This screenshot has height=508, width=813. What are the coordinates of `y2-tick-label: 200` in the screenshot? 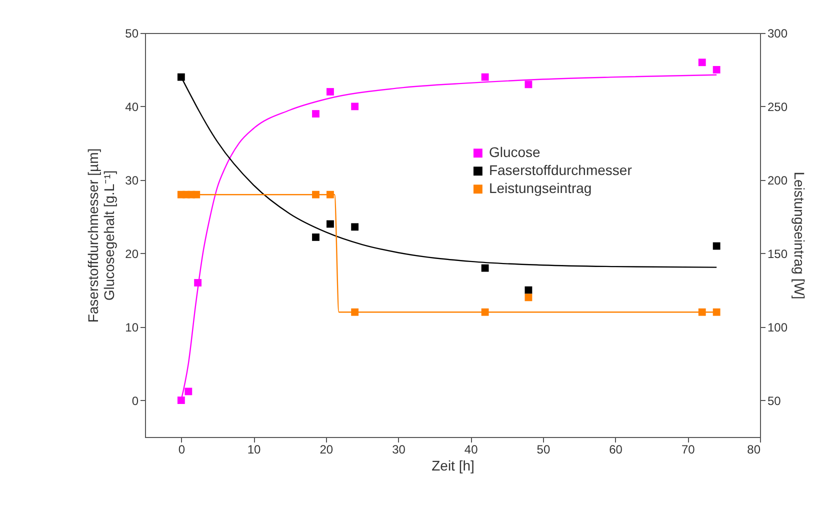 It's located at (778, 180).